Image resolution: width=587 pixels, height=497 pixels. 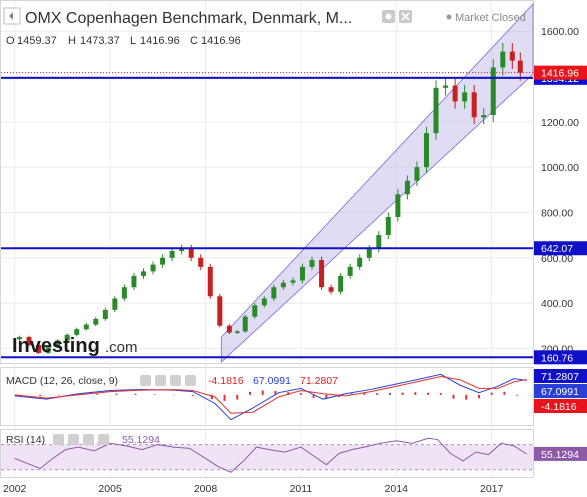 What do you see at coordinates (160, 41) in the screenshot?
I see `ohlc-low: 1416.96` at bounding box center [160, 41].